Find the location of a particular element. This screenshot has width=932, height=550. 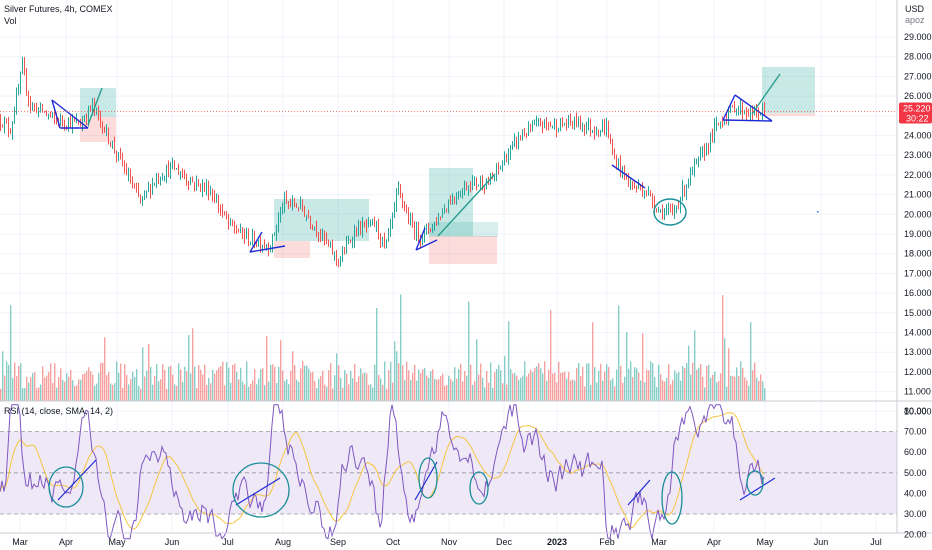

scale-mode-label: apoz is located at coordinates (915, 20).